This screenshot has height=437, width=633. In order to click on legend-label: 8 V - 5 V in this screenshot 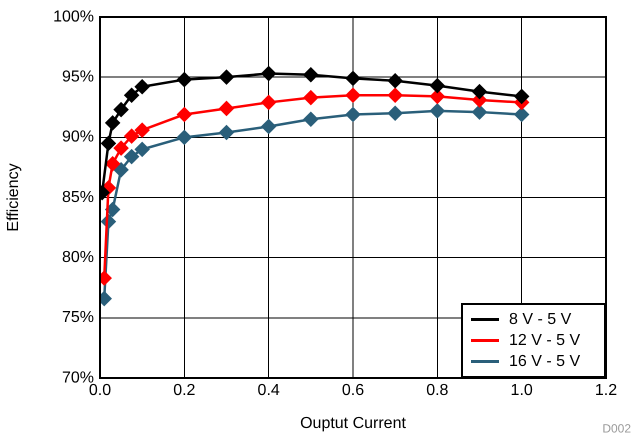, I will do `click(540, 319)`.